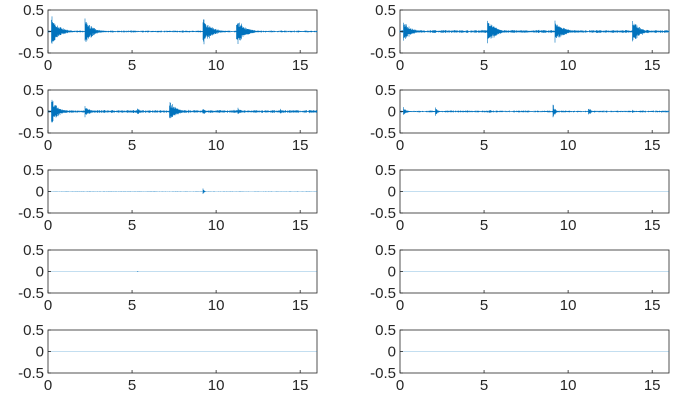  Describe the element at coordinates (520, 118) in the screenshot. I see `subplot-4: 0 5 10 150.50-0.5` at that location.